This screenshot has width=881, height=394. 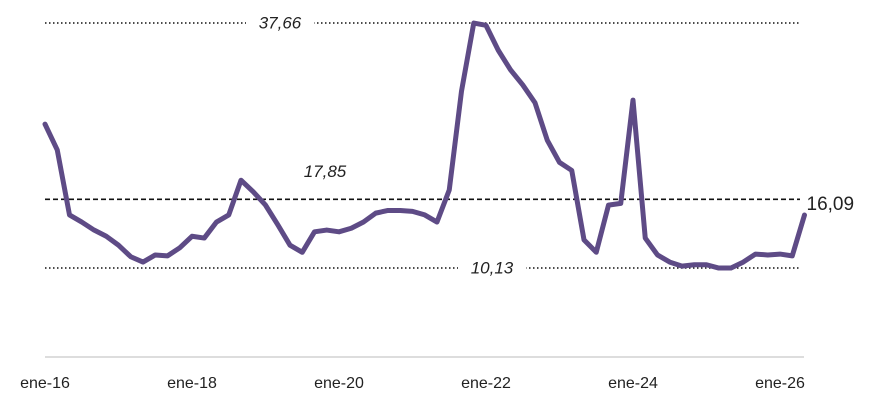 I want to click on x-tick-label: ene-18, so click(x=192, y=383).